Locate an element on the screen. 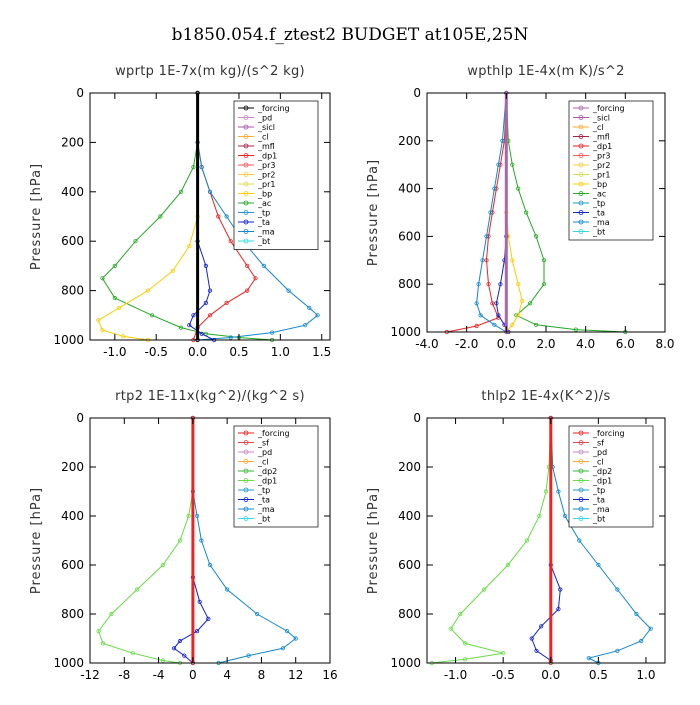 The height and width of the screenshot is (705, 700). x-tick-label: -4 is located at coordinates (159, 675).